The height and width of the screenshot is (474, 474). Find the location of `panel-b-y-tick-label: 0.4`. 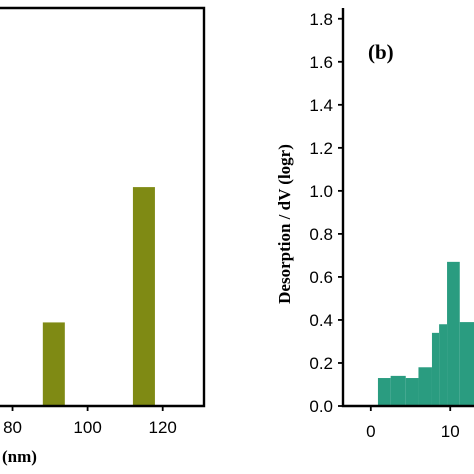

panel-b-y-tick-label: 0.4 is located at coordinates (321, 320).